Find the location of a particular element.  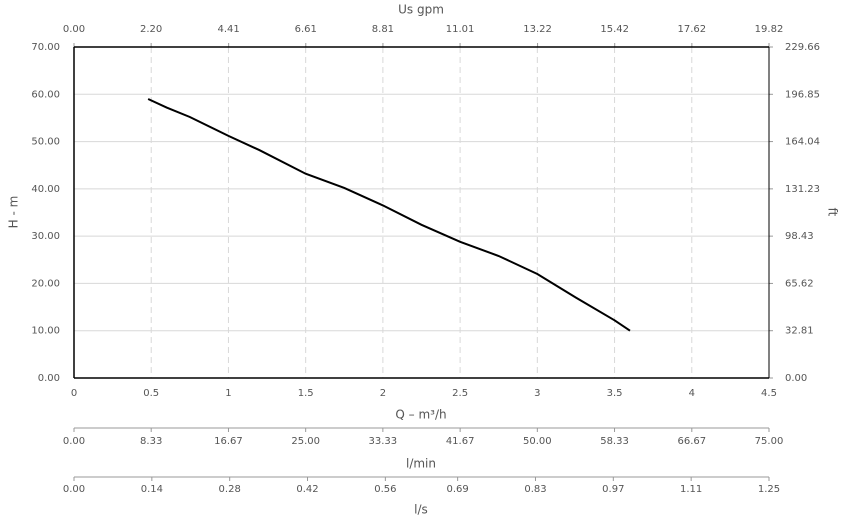

x-tick-label: 1 is located at coordinates (228, 393).